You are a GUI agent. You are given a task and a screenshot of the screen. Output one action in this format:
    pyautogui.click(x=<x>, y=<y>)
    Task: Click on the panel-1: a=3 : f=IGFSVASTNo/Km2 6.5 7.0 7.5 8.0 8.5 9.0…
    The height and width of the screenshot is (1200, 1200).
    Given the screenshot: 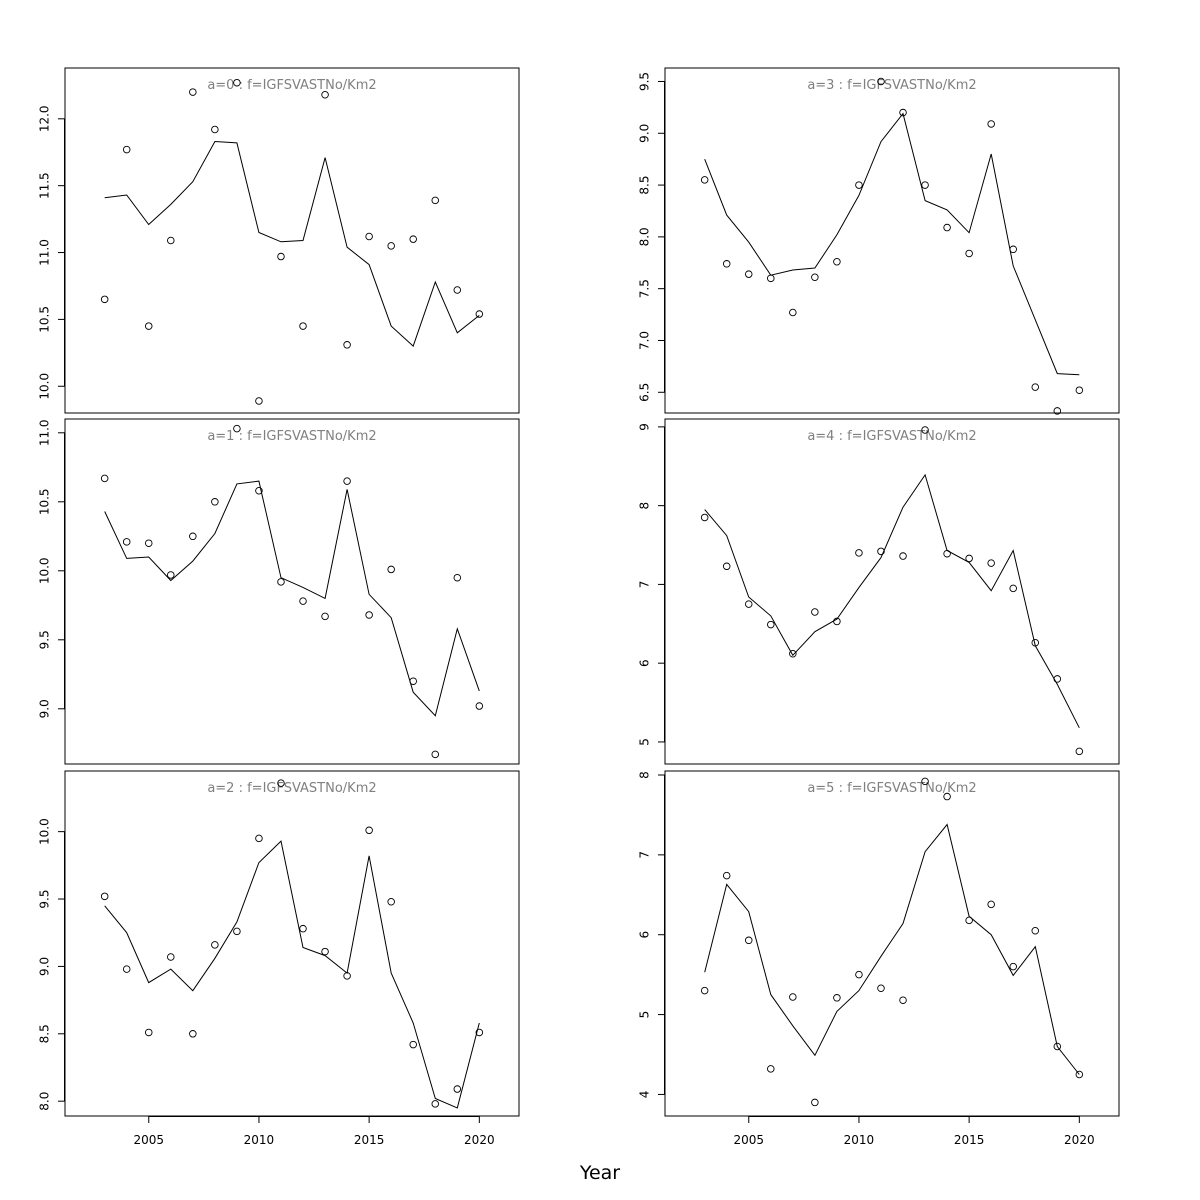 What is the action you would take?
    pyautogui.click(x=879, y=241)
    